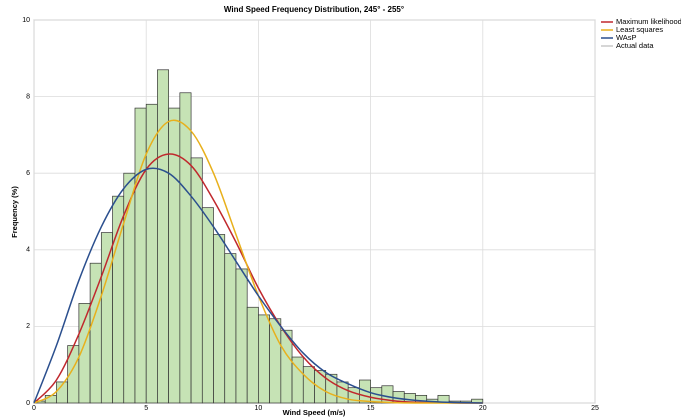  What do you see at coordinates (314, 412) in the screenshot?
I see `x-axis-title: Wind Speed (m/s)` at bounding box center [314, 412].